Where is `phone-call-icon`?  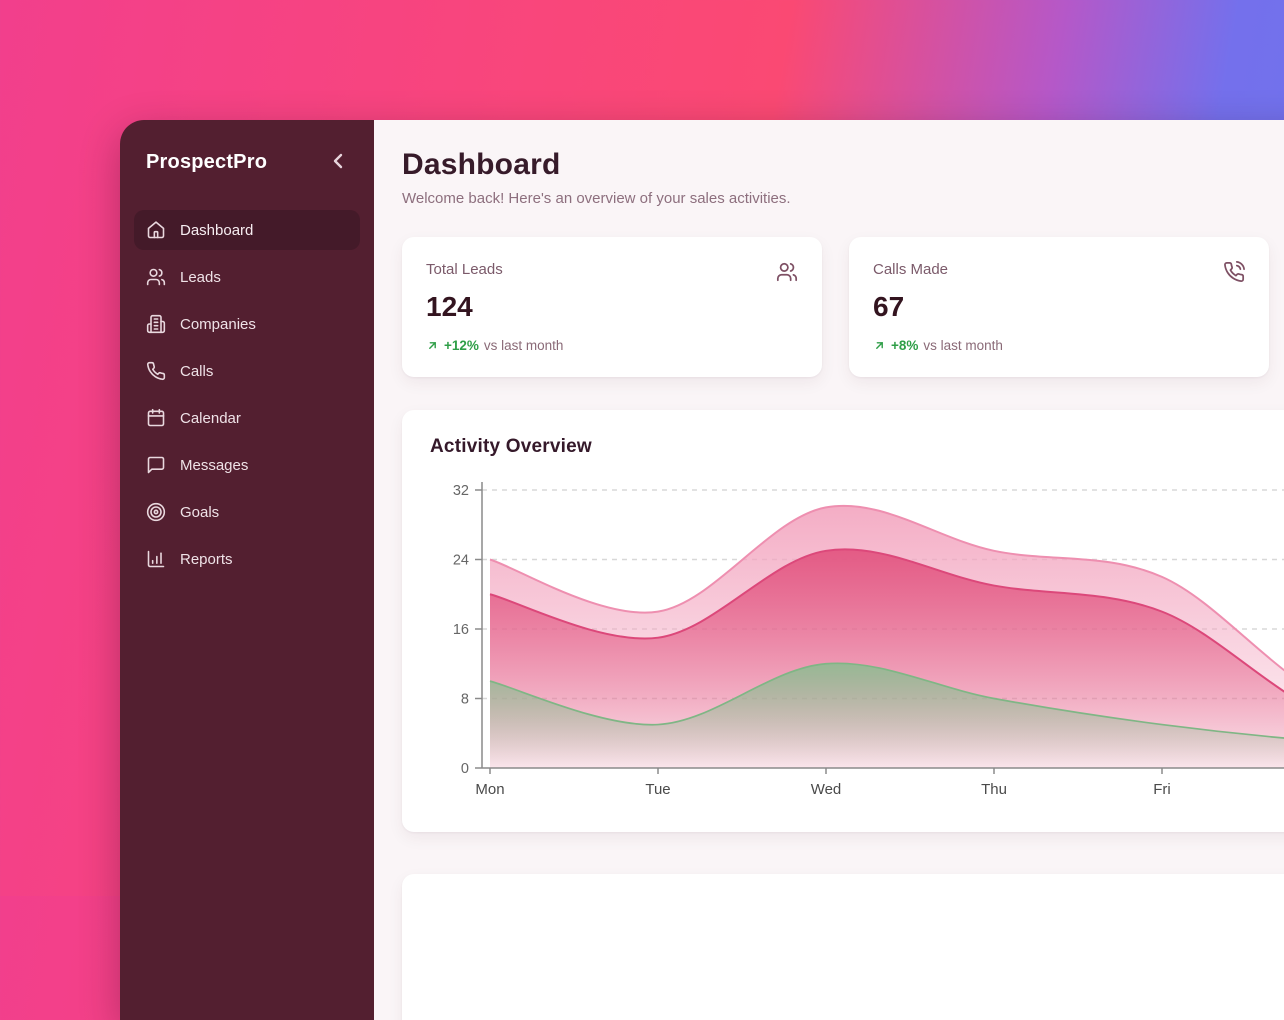
phone-call-icon is located at coordinates (1234, 272).